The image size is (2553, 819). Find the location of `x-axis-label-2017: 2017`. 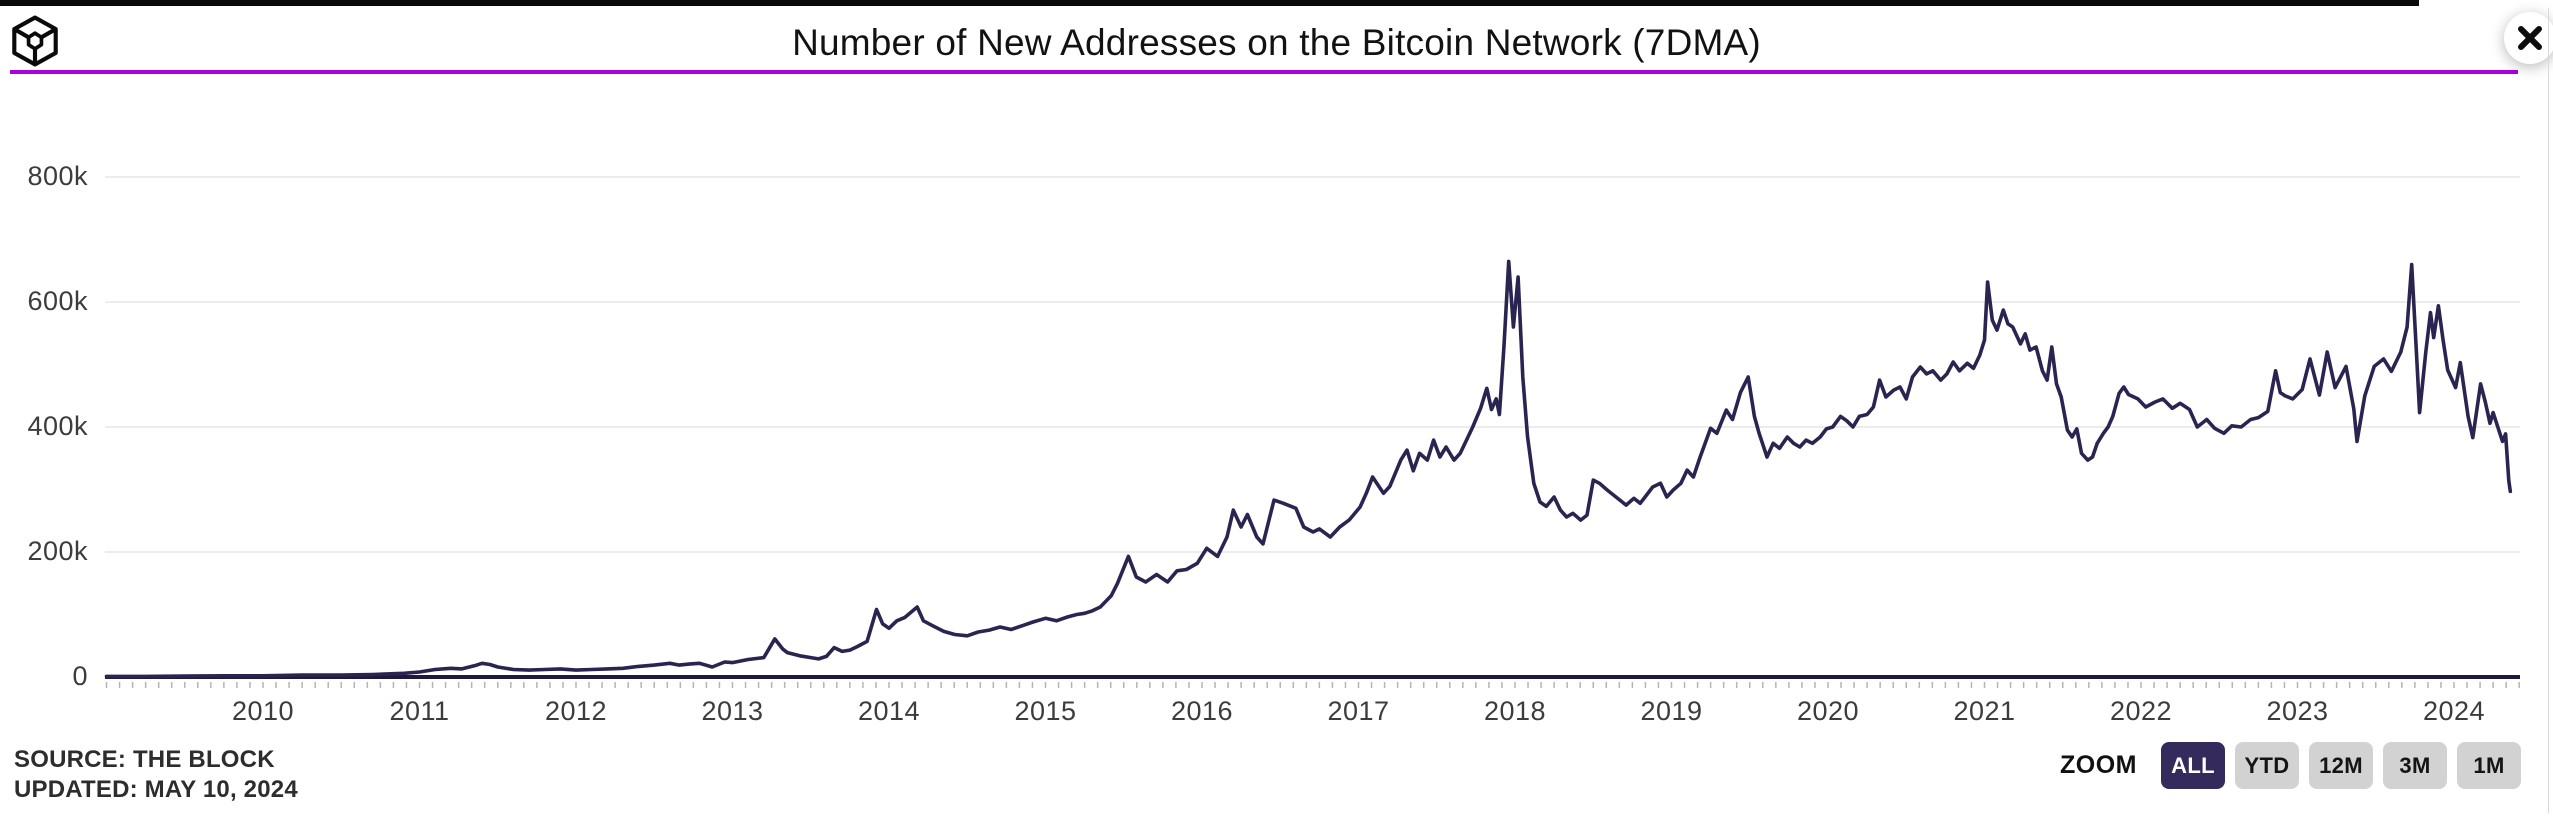

x-axis-label-2017: 2017 is located at coordinates (1358, 711).